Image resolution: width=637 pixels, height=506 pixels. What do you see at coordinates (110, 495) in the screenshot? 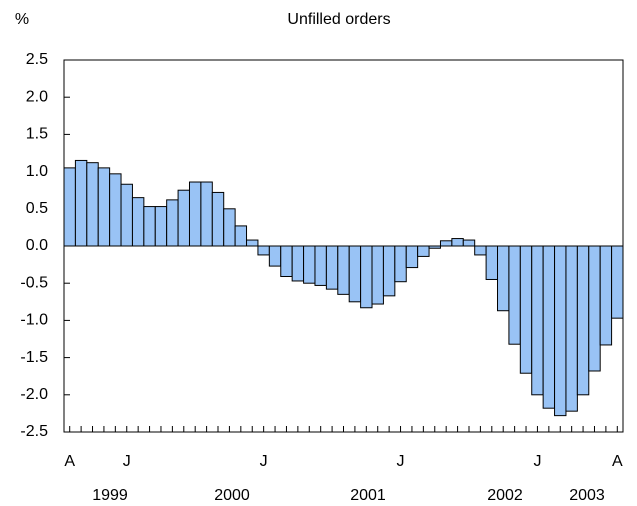
I see `year-label: 1999` at bounding box center [110, 495].